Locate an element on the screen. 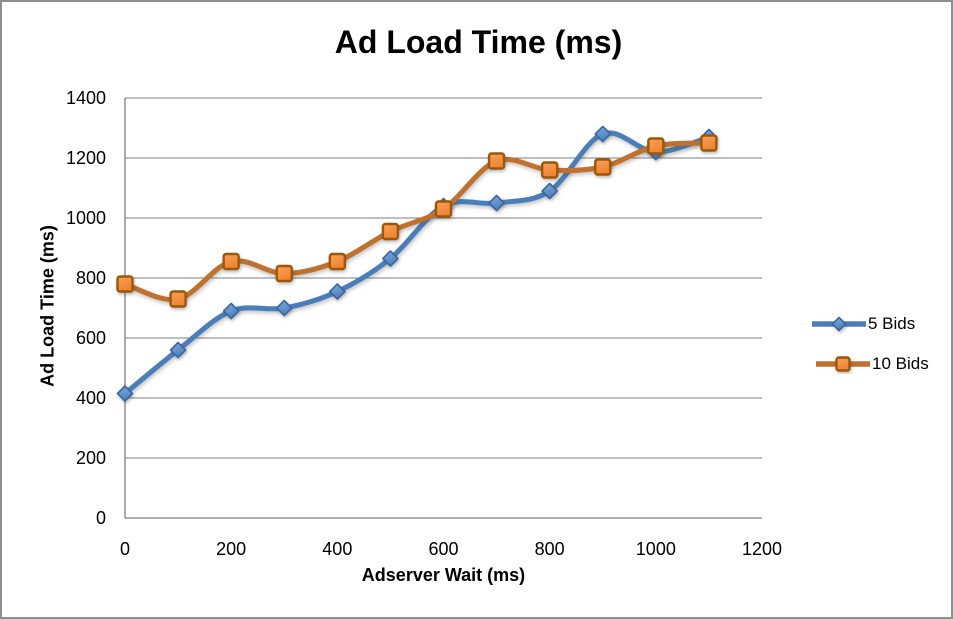 This screenshot has width=953, height=619. x-tick-label: 1200 is located at coordinates (762, 549).